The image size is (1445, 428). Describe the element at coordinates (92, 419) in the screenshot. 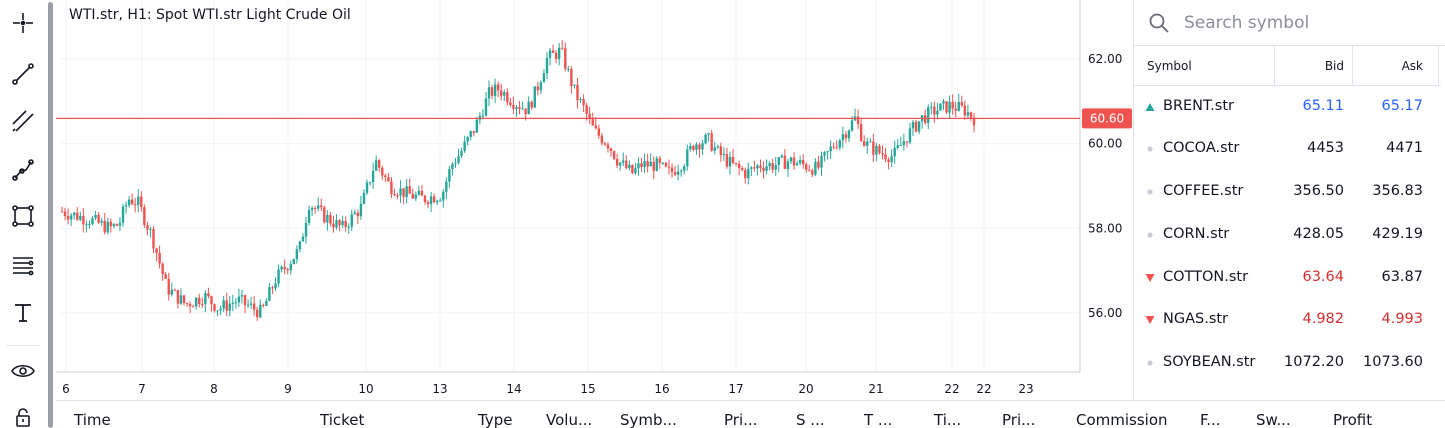

I see `positions-column-header: Time` at that location.